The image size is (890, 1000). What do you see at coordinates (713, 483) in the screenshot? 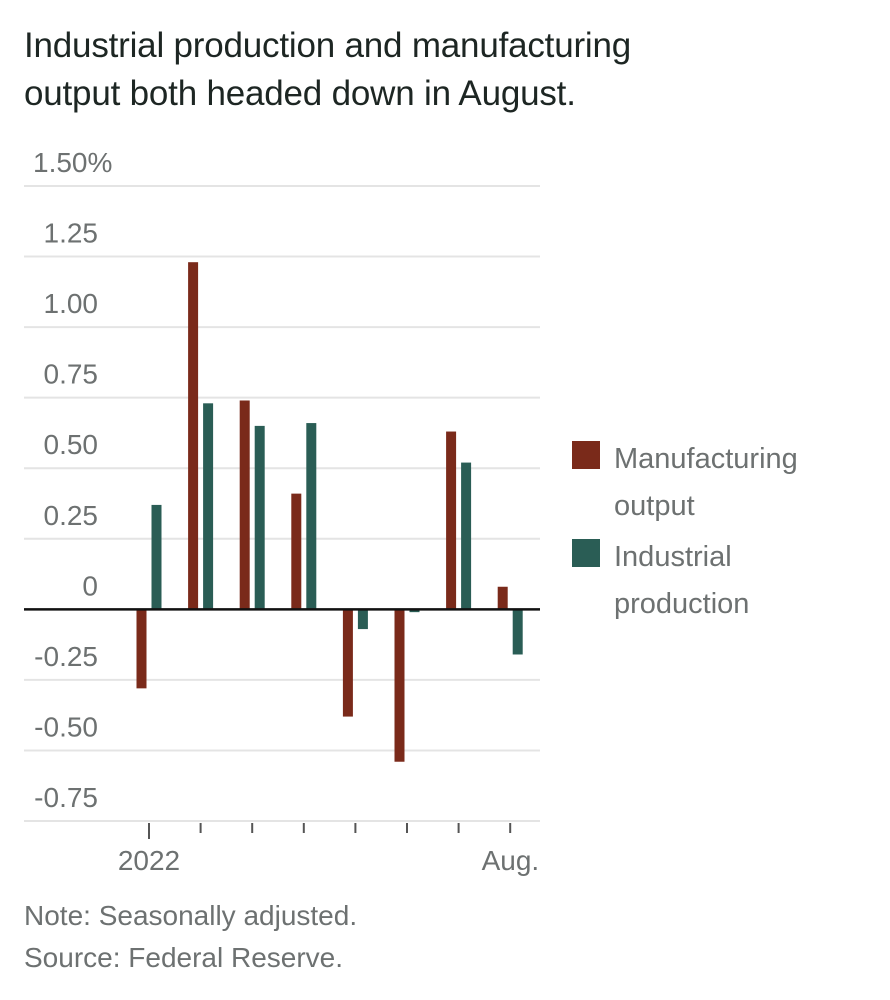
I see `legend-item-manufacturing: Manufacturing output` at bounding box center [713, 483].